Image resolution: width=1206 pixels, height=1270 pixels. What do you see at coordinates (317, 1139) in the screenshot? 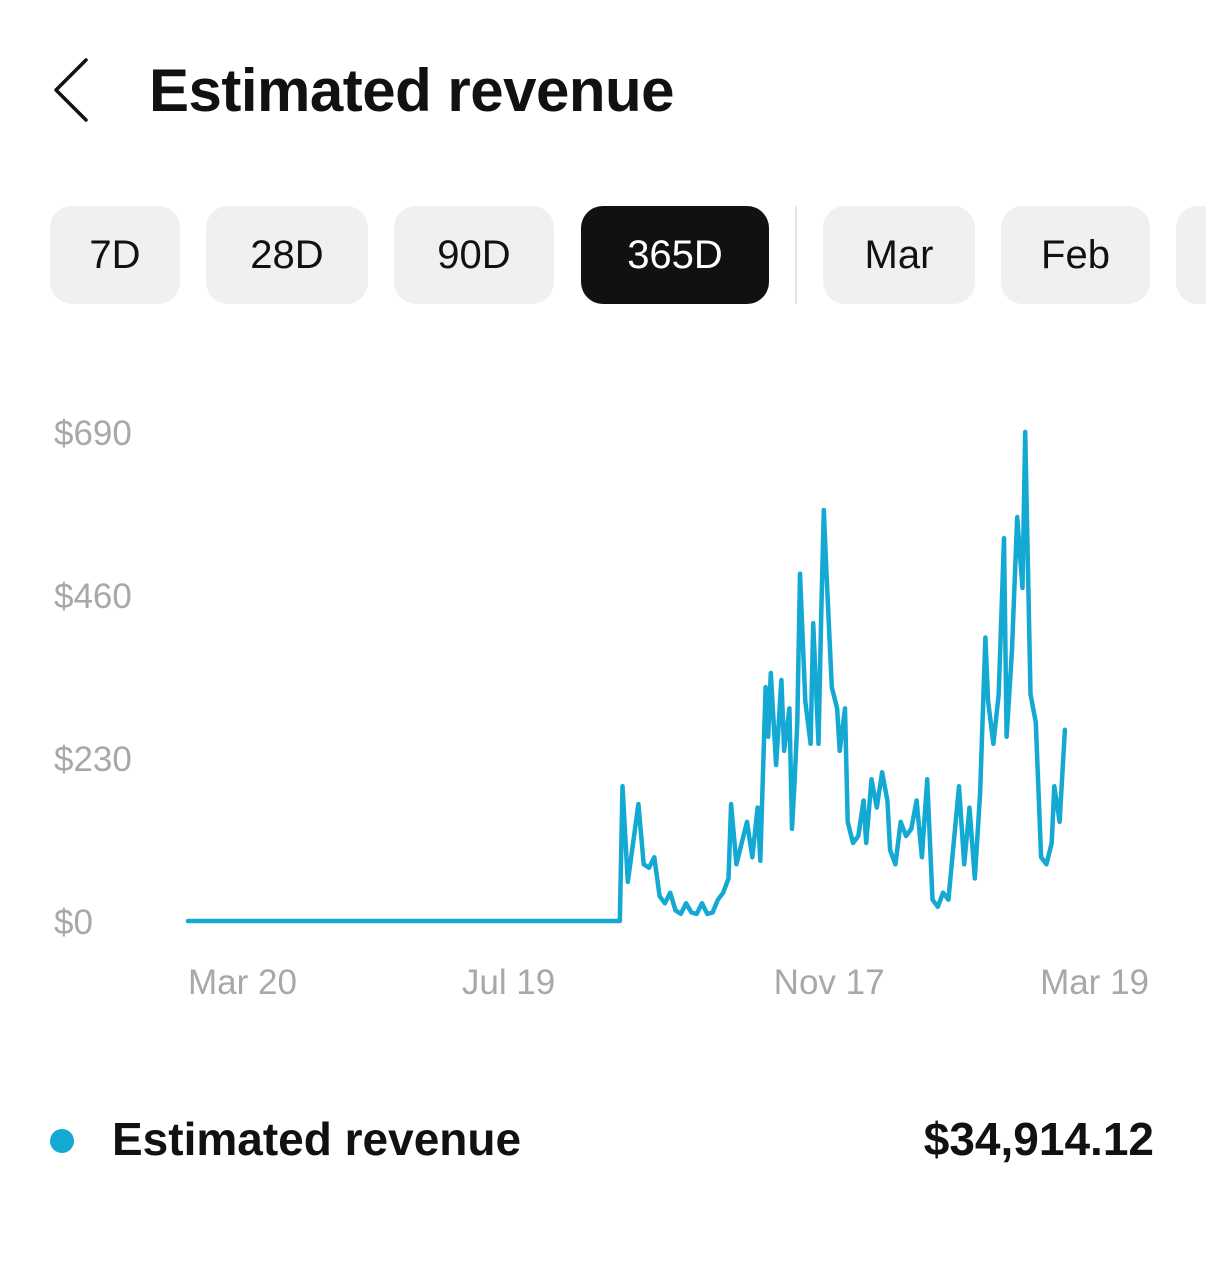
I see `legend-label: Estimated revenue` at bounding box center [317, 1139].